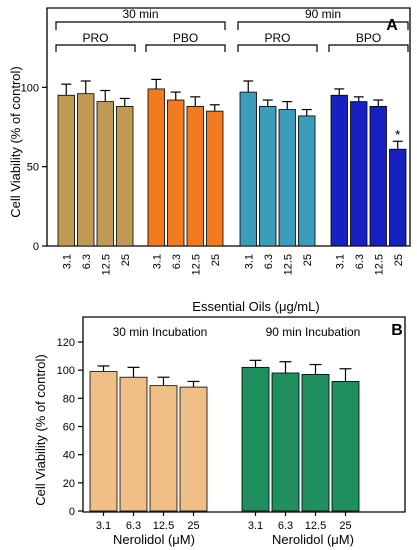 Image resolution: width=417 pixels, height=550 pixels. Describe the element at coordinates (255, 306) in the screenshot. I see `panel-a-x-axis-label: Essential Oils (μg/mL)` at that location.